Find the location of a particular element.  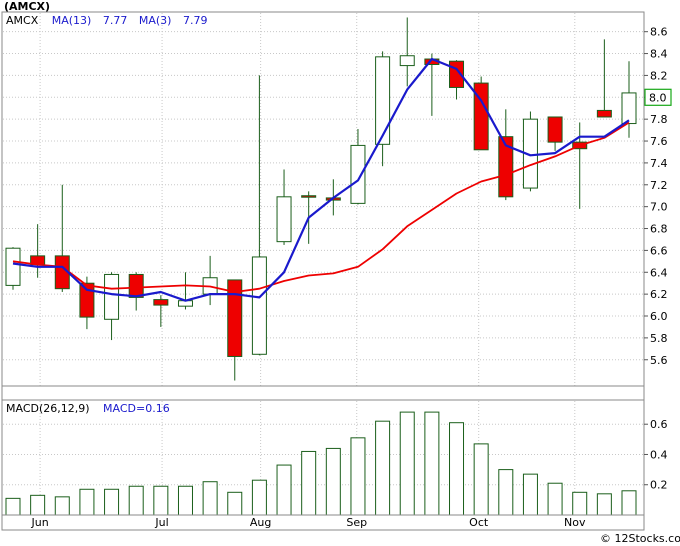

macd-legend-value: MACD=0.16 is located at coordinates (136, 408).